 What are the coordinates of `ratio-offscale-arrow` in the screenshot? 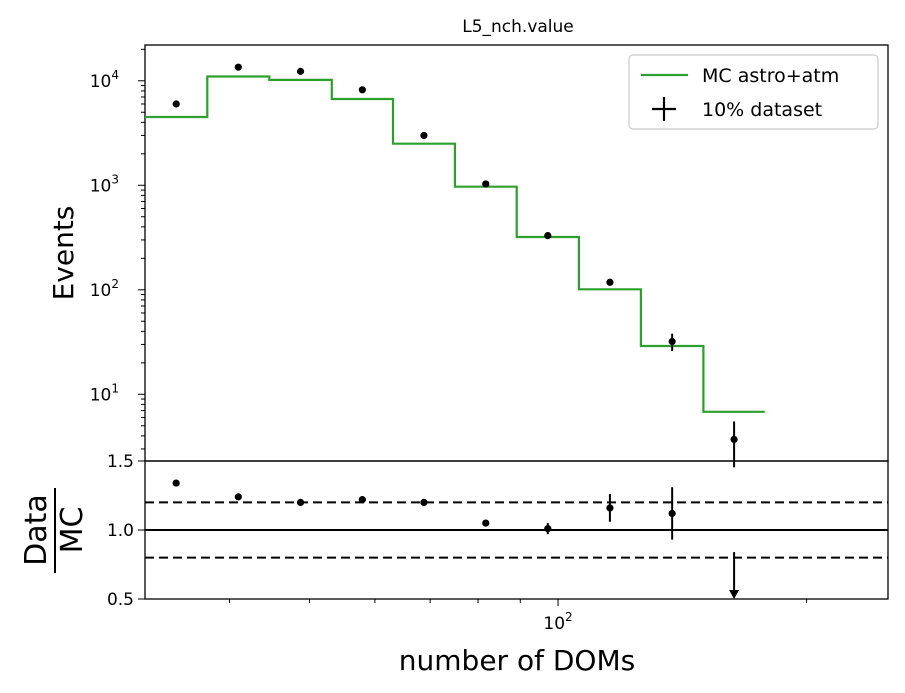 It's located at (734, 594).